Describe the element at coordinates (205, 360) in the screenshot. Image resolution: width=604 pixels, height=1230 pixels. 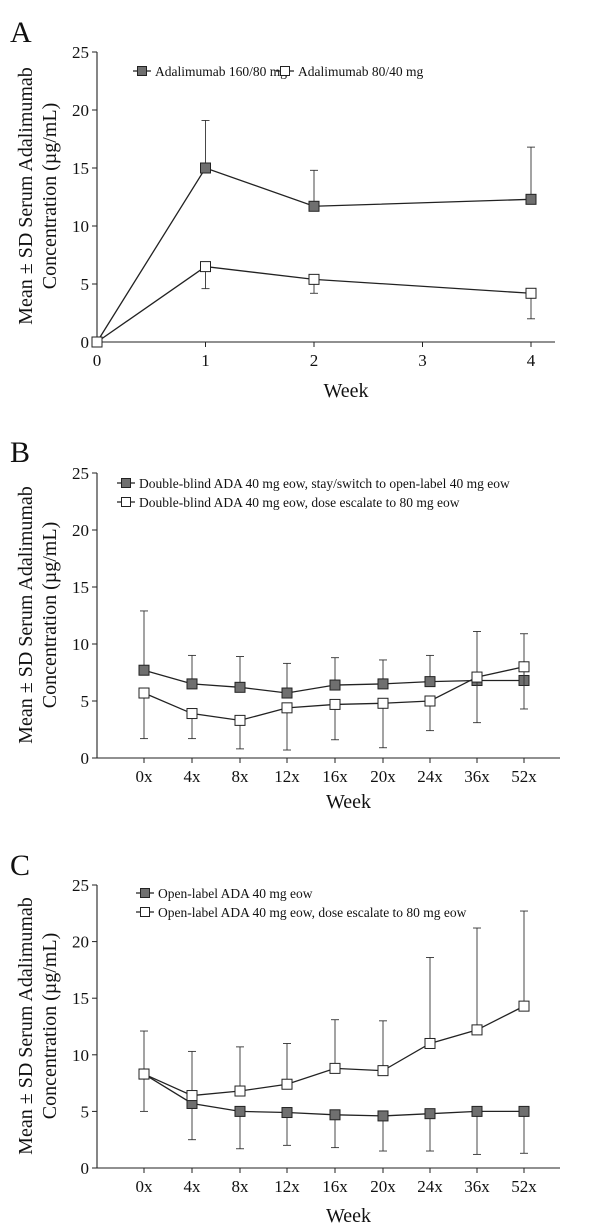
I see `x-tick-label: 1` at that location.